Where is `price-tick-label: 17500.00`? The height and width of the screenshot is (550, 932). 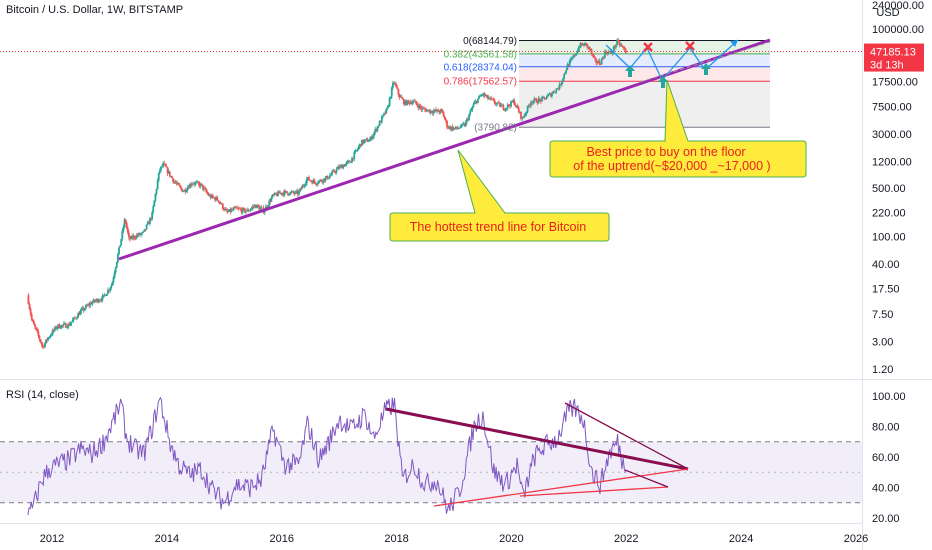 price-tick-label: 17500.00 is located at coordinates (895, 82).